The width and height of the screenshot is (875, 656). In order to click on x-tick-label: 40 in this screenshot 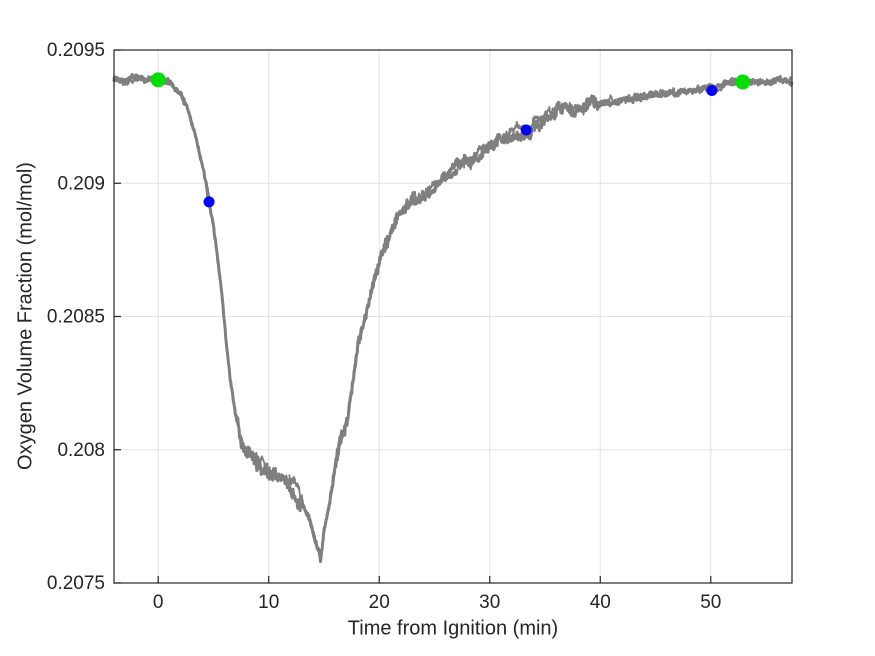, I will do `click(600, 602)`.